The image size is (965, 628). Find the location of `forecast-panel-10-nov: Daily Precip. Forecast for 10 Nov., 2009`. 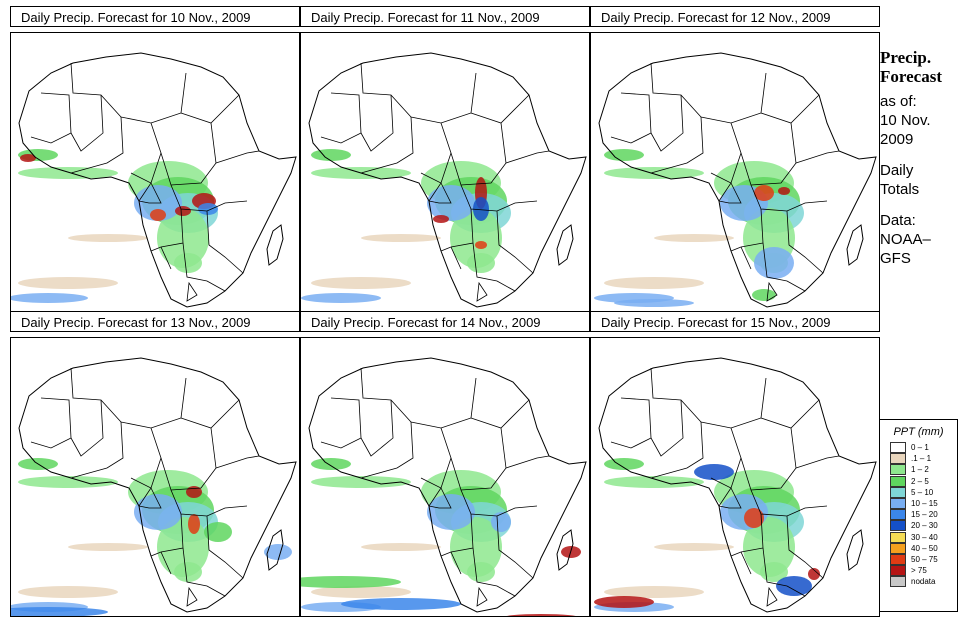

forecast-panel-10-nov: Daily Precip. Forecast for 10 Nov., 2009 is located at coordinates (155, 159).